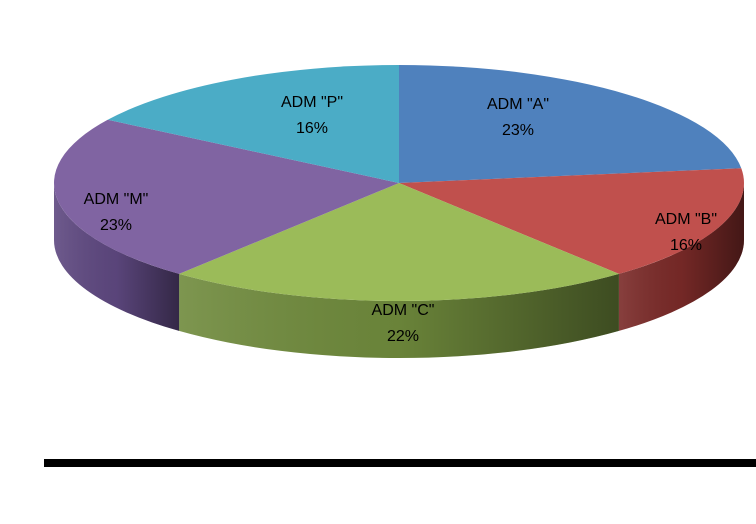 The height and width of the screenshot is (524, 756). I want to click on slice-label-1: ADM "B", so click(686, 219).